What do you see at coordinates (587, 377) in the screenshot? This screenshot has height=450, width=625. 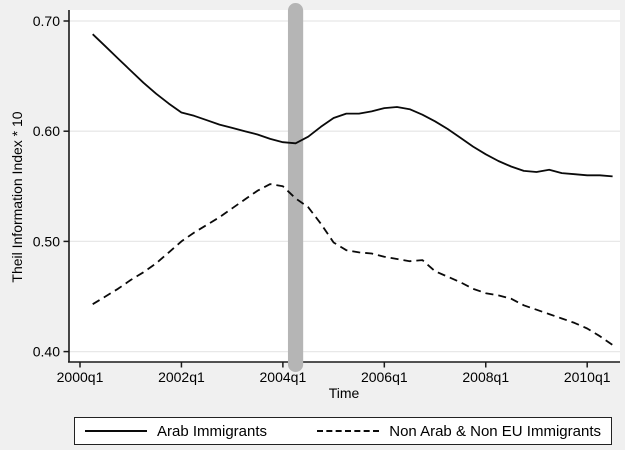 I see `x-tick-label: 2010q1` at bounding box center [587, 377].